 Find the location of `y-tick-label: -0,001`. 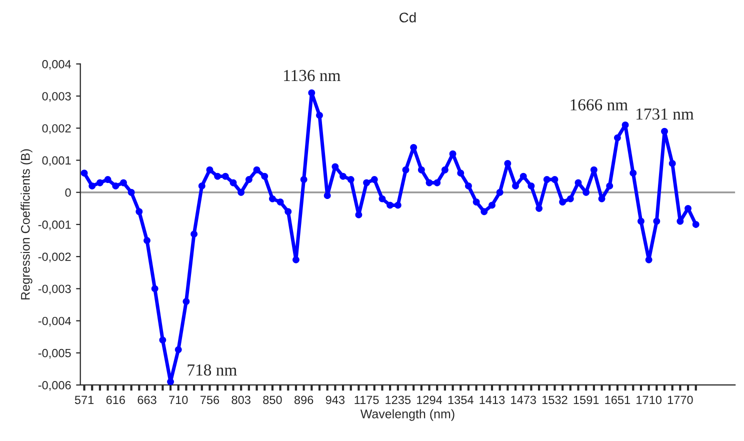

y-tick-label: -0,001 is located at coordinates (54, 225).